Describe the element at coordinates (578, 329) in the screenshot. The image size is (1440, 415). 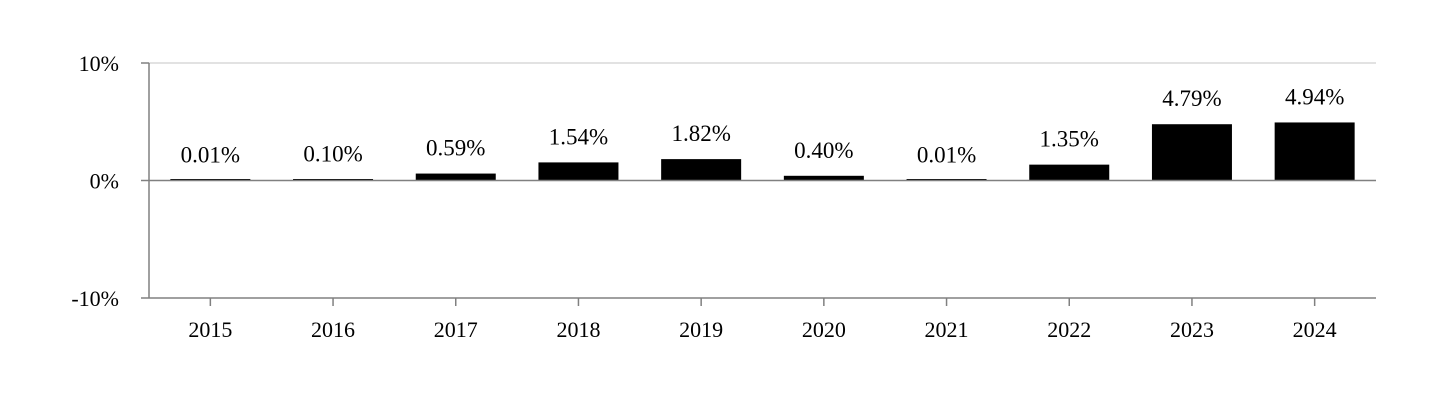
I see `x-tick-label-2018: 2018` at that location.